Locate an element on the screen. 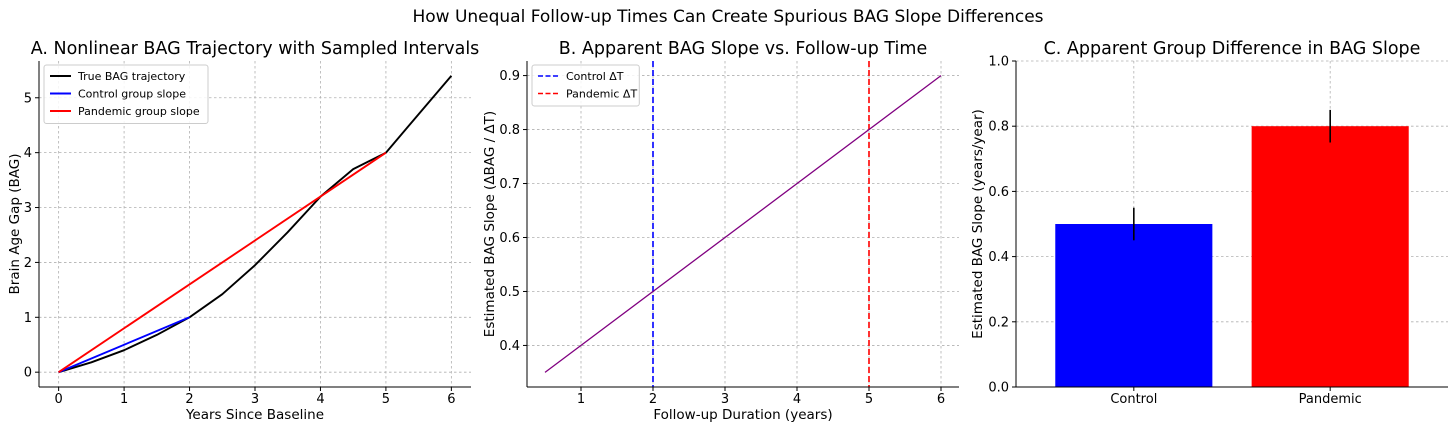 The width and height of the screenshot is (1456, 431). panel-title: B. Apparent BAG Slope vs. Follow-up Time is located at coordinates (743, 49).